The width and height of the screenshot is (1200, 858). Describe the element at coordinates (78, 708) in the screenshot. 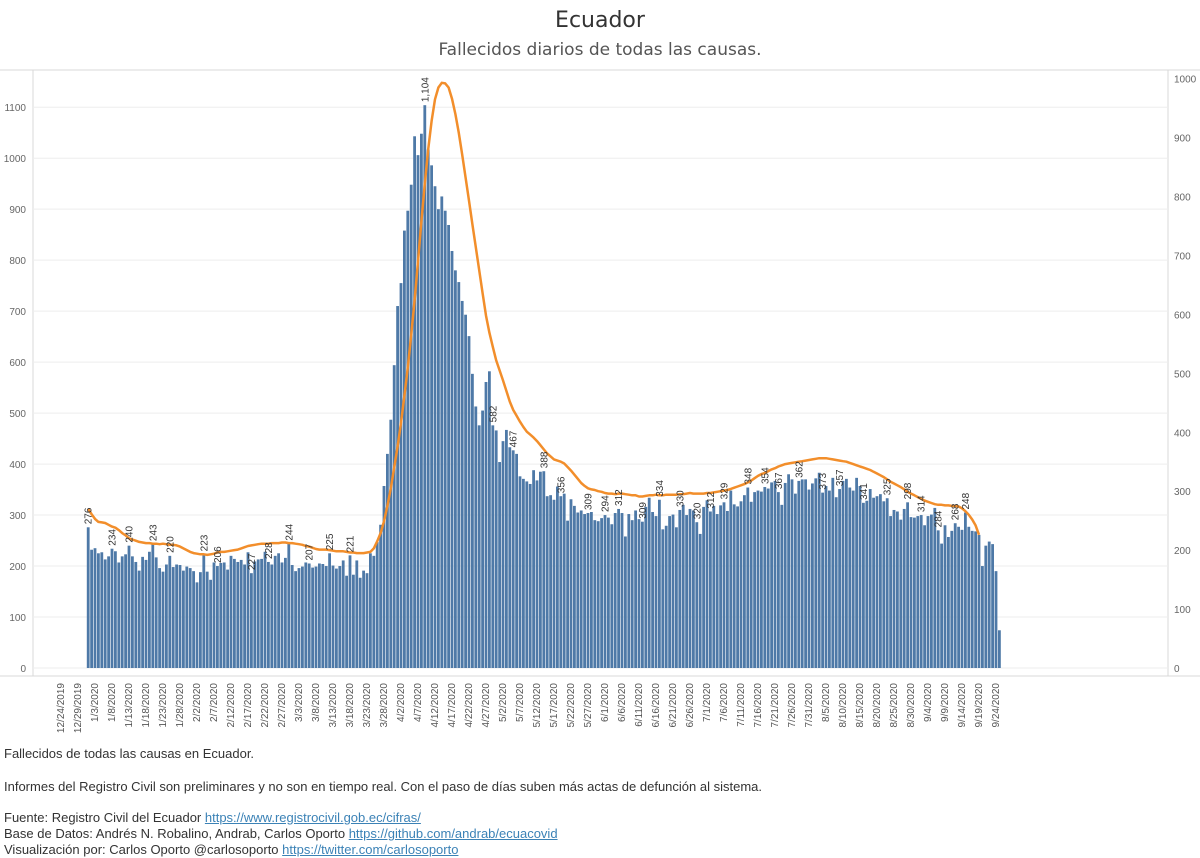

I see `x-axis-tick-label: 12/29/2019` at that location.